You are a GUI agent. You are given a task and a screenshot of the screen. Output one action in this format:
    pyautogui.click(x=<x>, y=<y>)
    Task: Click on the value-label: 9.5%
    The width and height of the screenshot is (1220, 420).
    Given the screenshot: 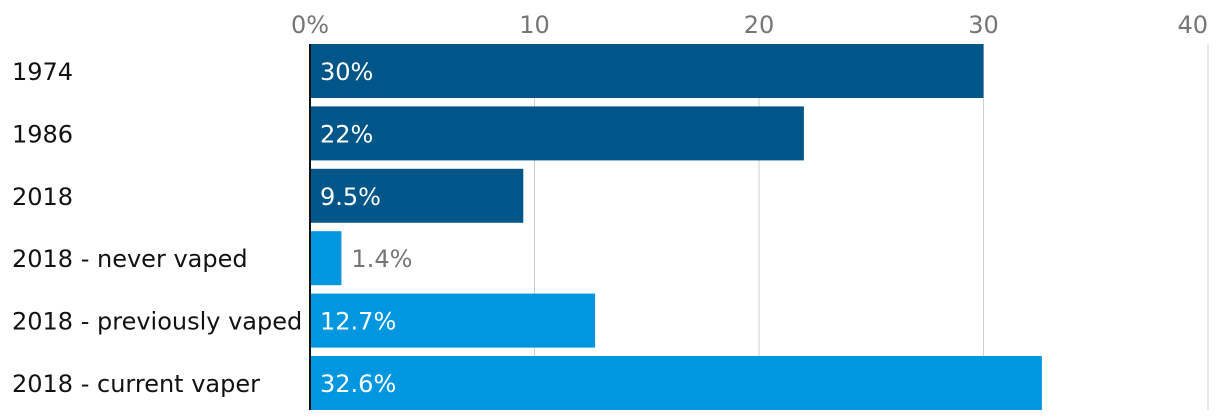 What is the action you would take?
    pyautogui.click(x=350, y=197)
    